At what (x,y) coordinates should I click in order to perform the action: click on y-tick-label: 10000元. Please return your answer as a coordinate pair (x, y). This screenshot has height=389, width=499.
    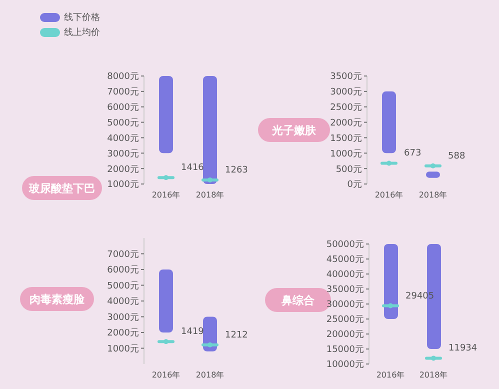
    Looking at the image, I should click on (345, 364).